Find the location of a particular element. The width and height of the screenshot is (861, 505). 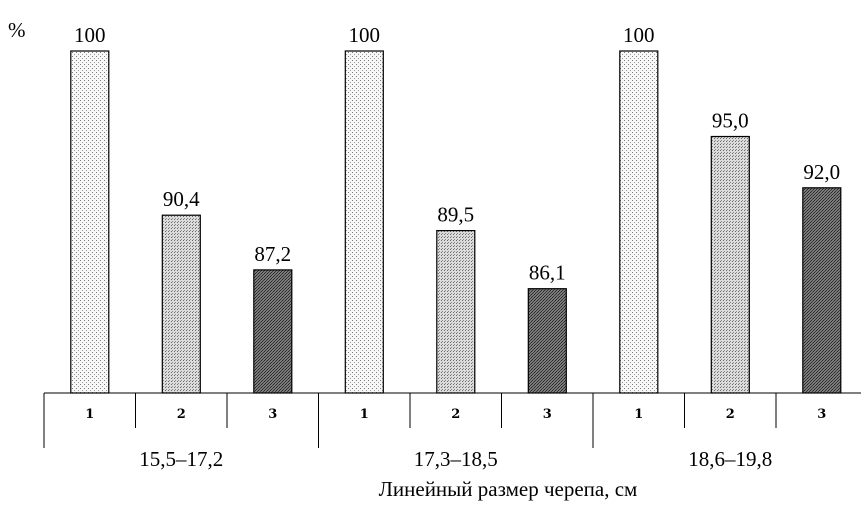

value-label: 87,2 is located at coordinates (272, 254).